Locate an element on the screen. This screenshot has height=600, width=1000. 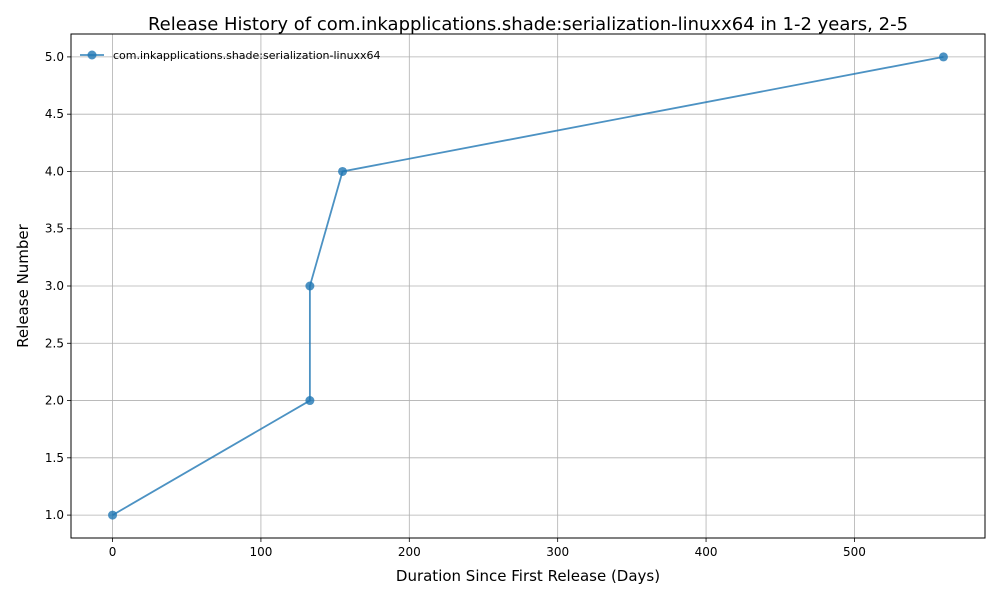
y-tick-label: 4.5 is located at coordinates (54, 114).